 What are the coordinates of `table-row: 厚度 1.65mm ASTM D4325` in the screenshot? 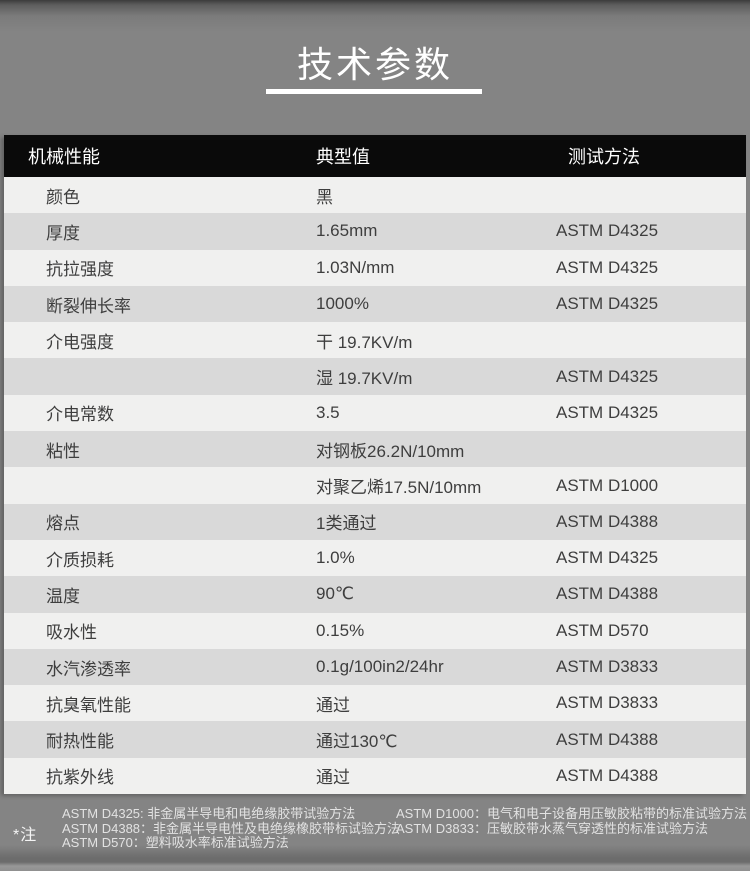 It's located at (375, 231).